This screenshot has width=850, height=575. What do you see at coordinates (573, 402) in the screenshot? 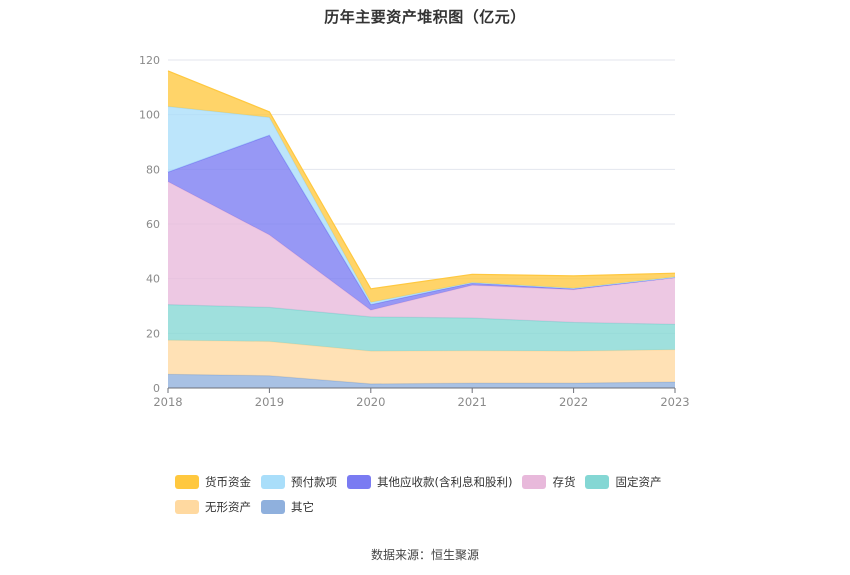
I see `x-tick-label: 2022` at bounding box center [573, 402].